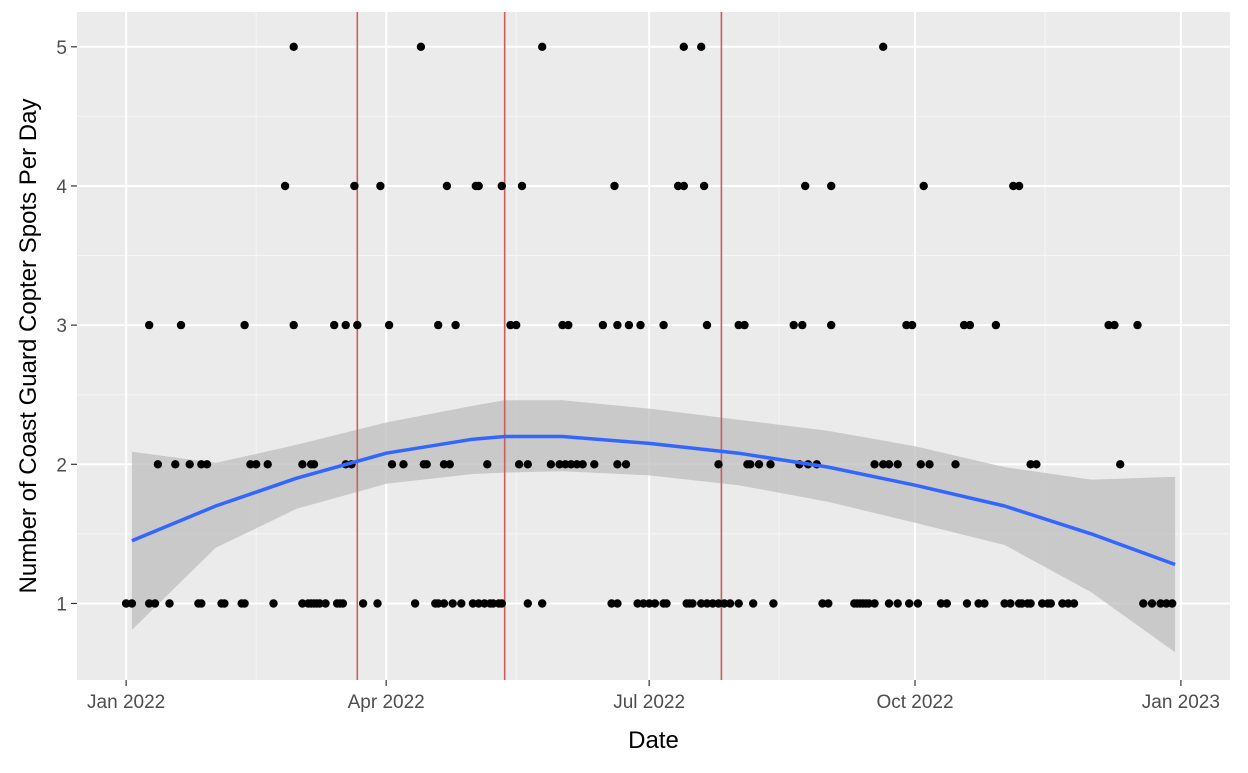 This screenshot has height=773, width=1248. I want to click on y-tick-label: 5, so click(61, 48).